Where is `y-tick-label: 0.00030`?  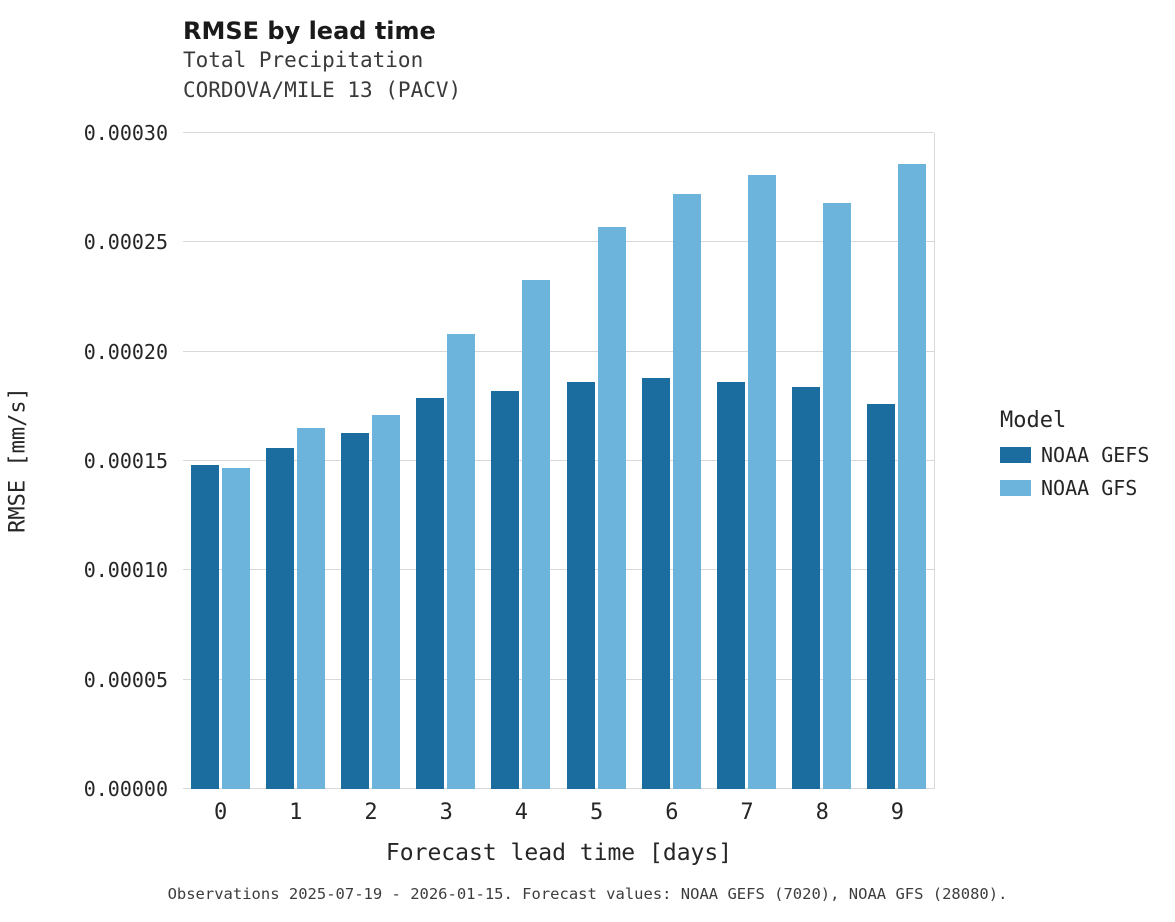 y-tick-label: 0.00030 is located at coordinates (125, 133).